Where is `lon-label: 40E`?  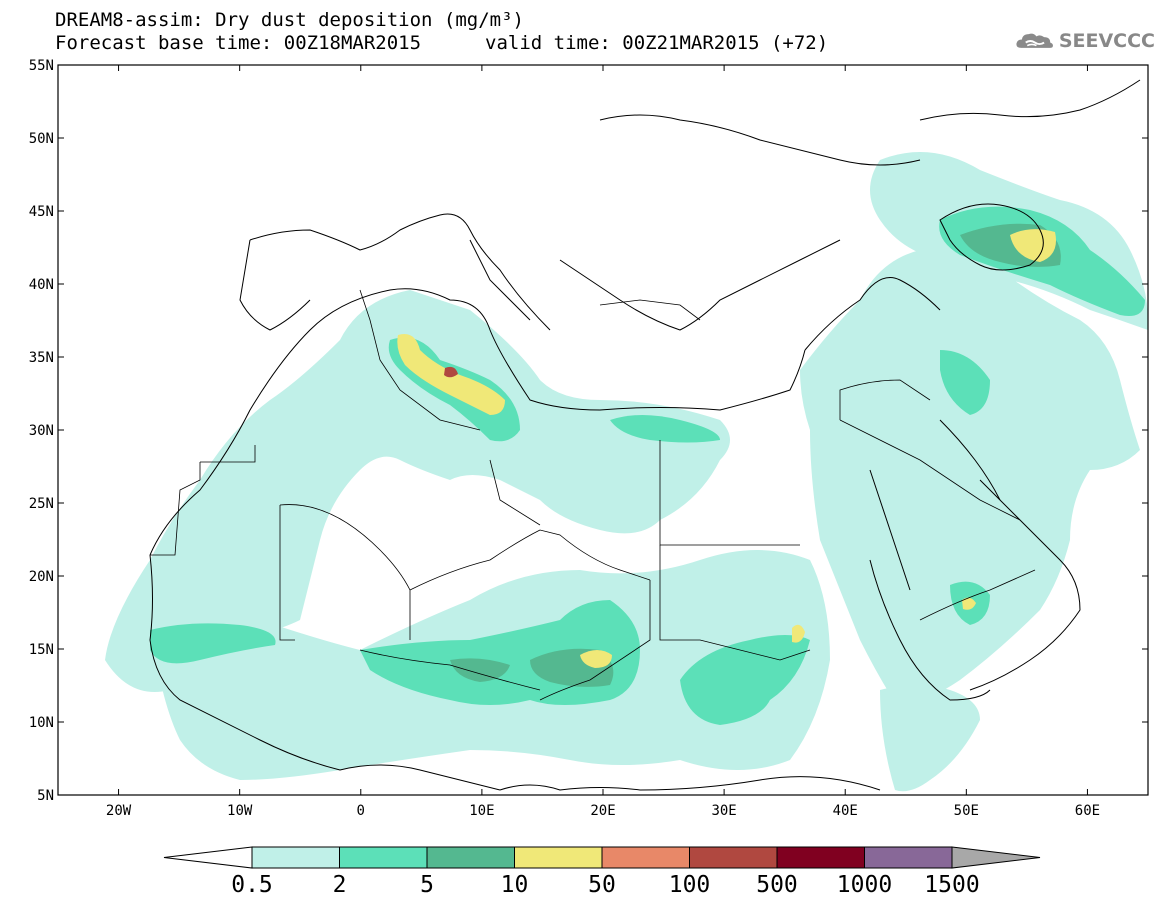
lon-label: 40E is located at coordinates (845, 811).